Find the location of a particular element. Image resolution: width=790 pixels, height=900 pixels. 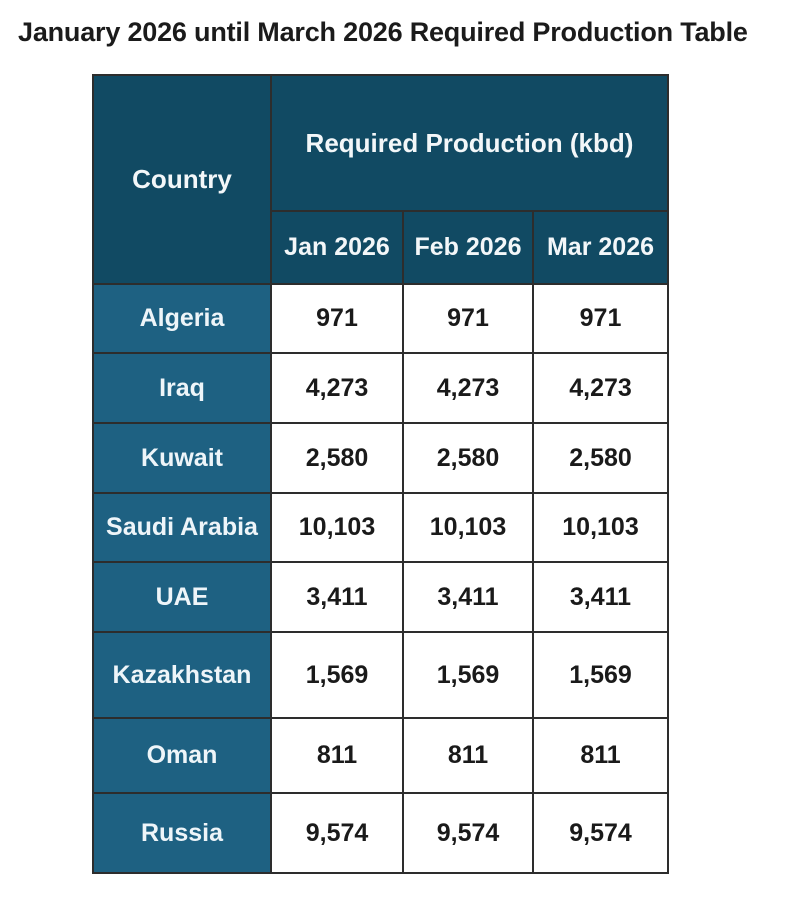

country-cell: UAE is located at coordinates (182, 597).